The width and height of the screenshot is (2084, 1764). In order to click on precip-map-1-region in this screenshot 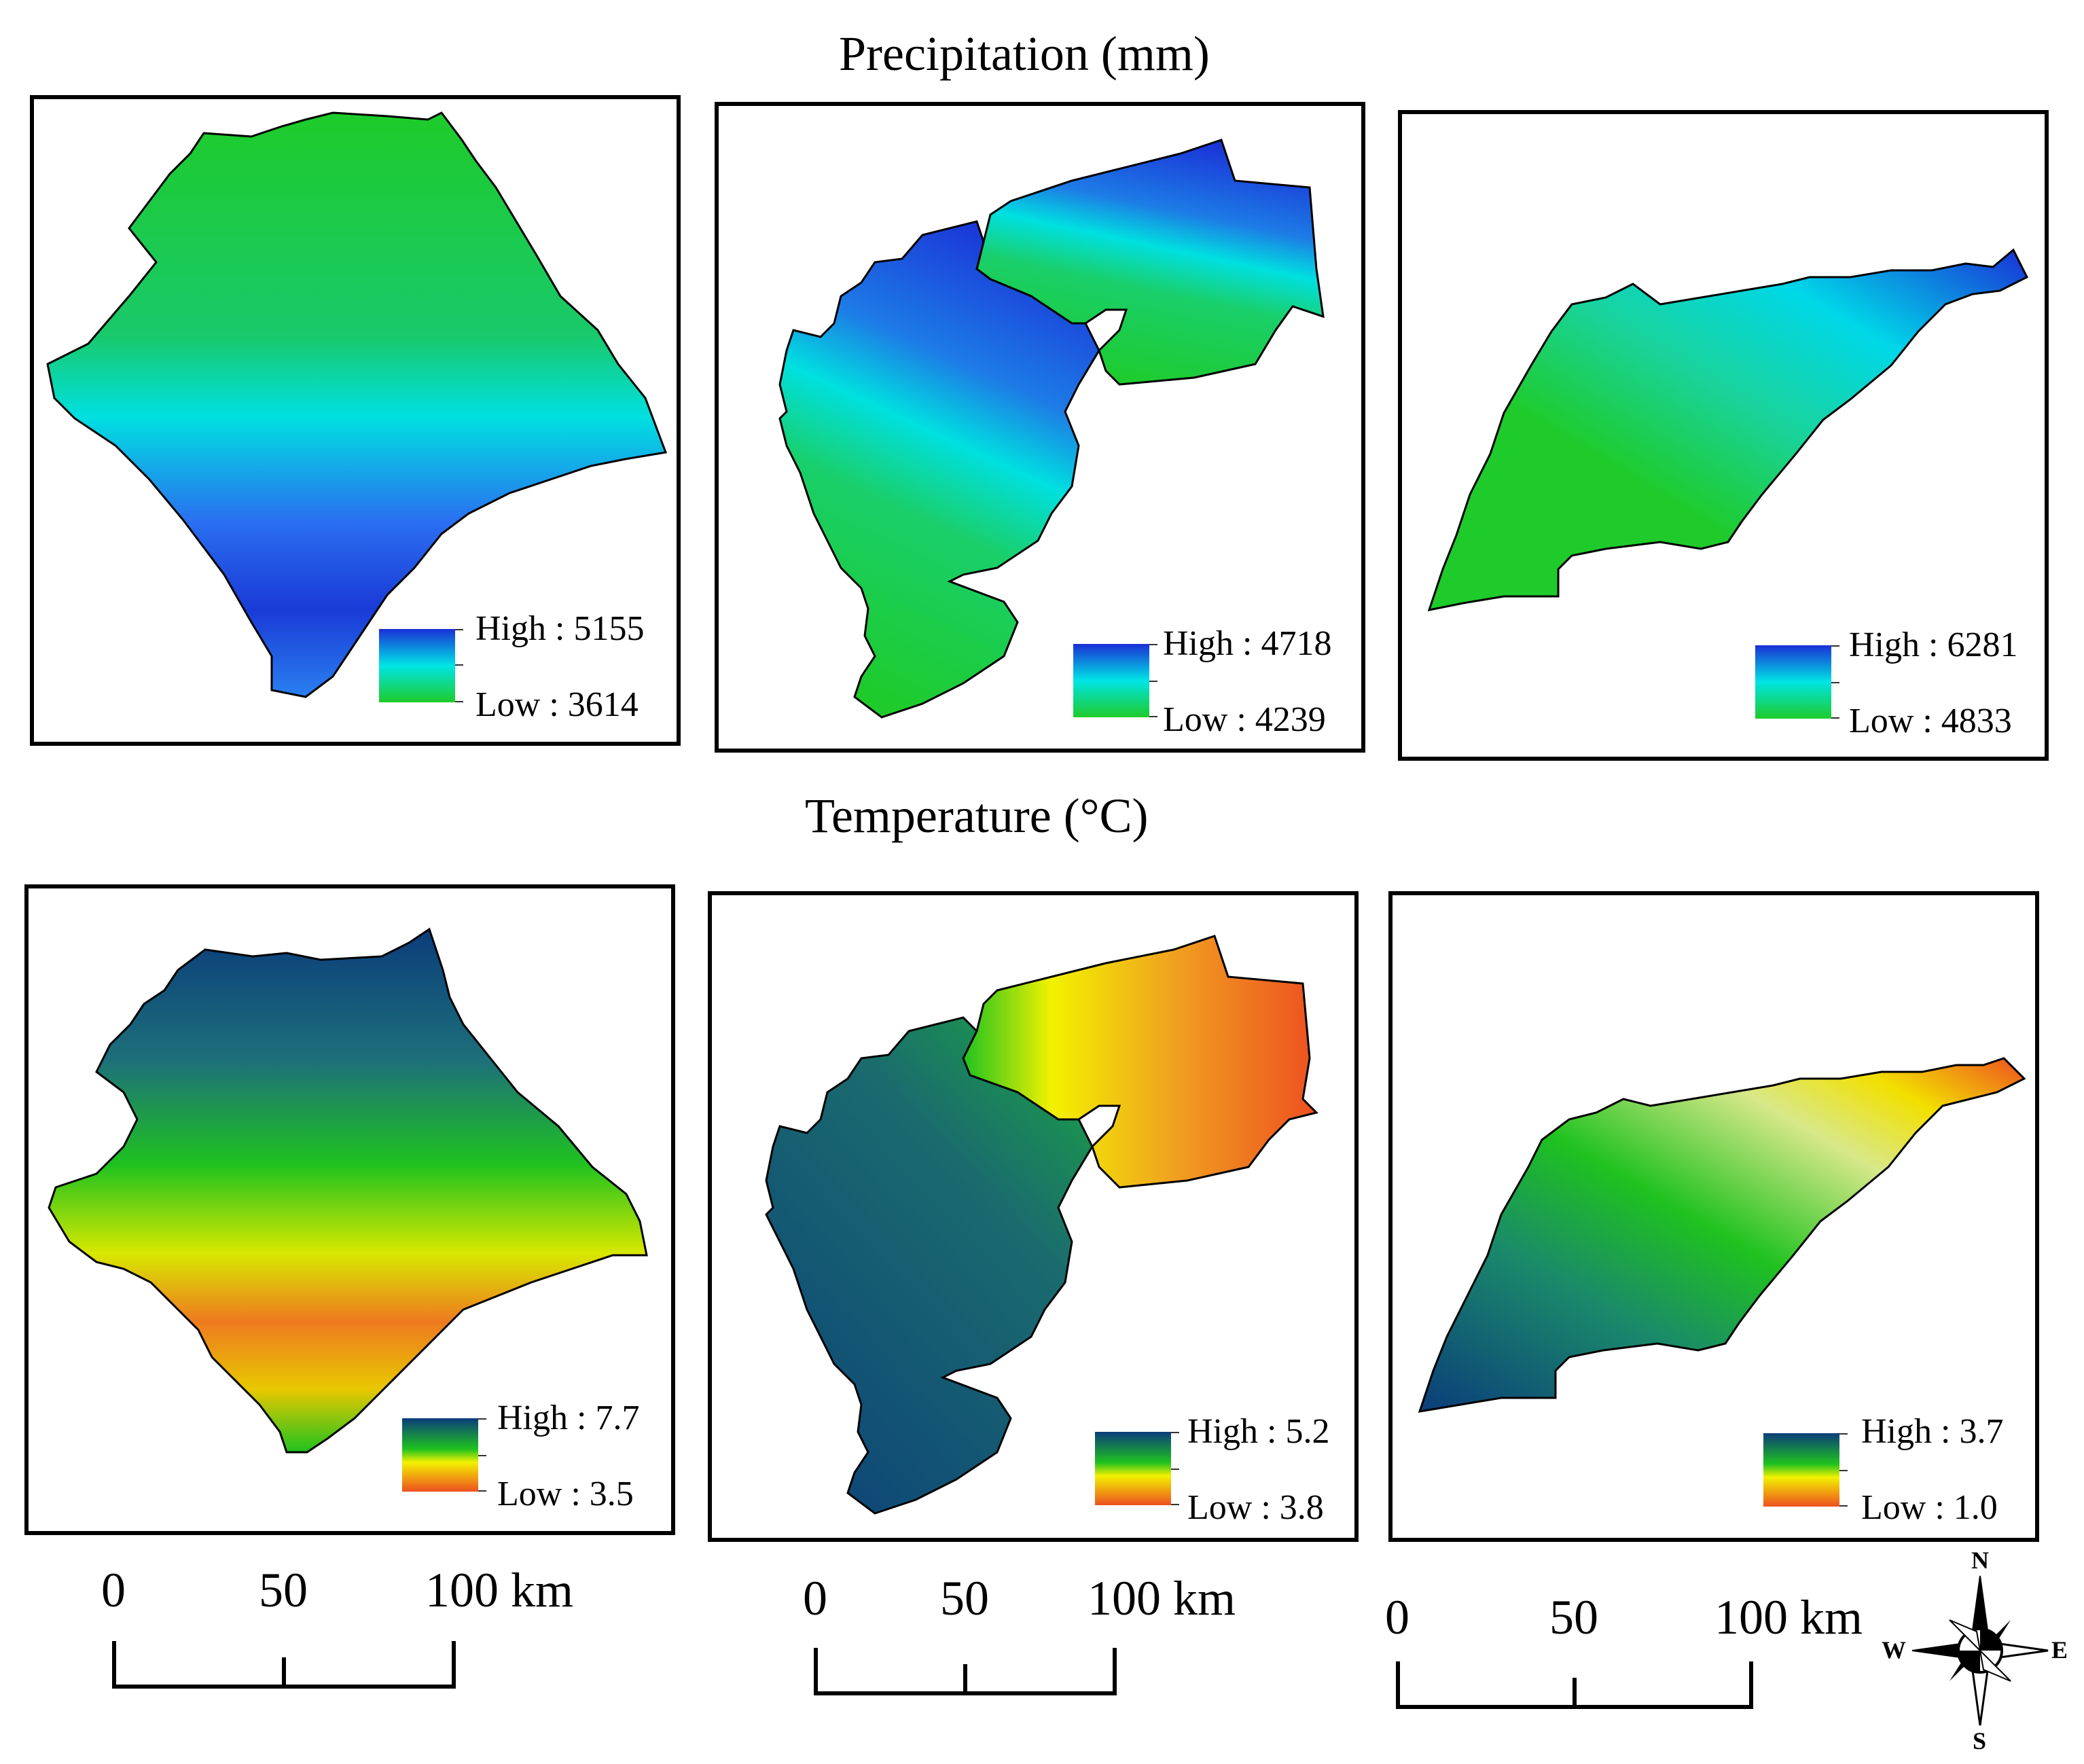, I will do `click(357, 404)`.